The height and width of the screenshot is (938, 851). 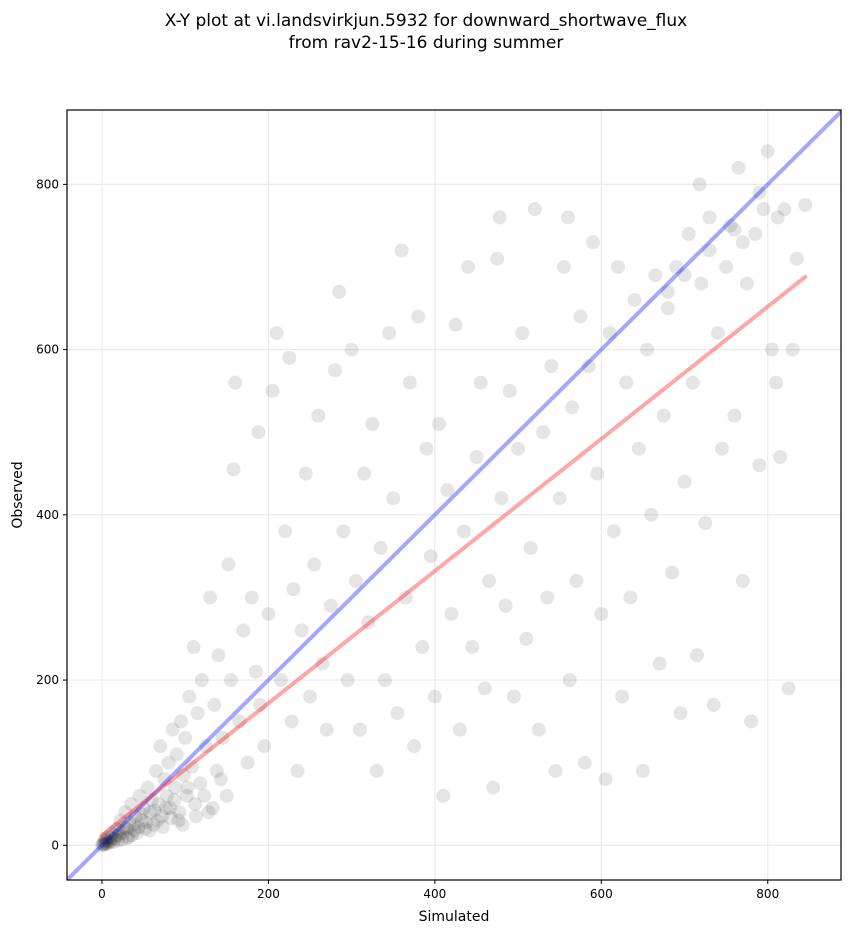 What do you see at coordinates (18, 494) in the screenshot?
I see `y-axis-label: Observed` at bounding box center [18, 494].